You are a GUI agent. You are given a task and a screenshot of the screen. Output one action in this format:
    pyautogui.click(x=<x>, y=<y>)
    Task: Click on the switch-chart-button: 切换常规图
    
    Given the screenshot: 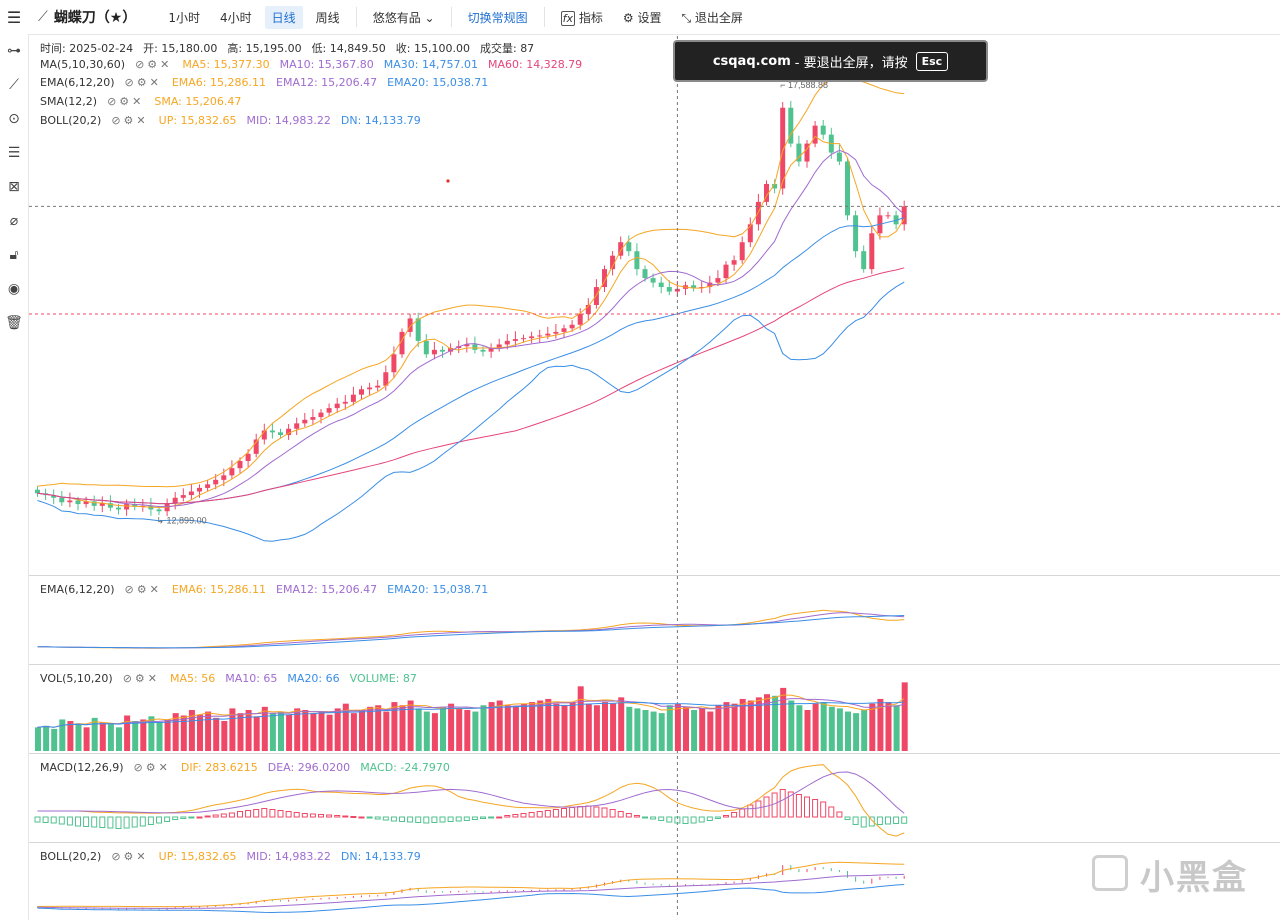 What is the action you would take?
    pyautogui.click(x=497, y=17)
    